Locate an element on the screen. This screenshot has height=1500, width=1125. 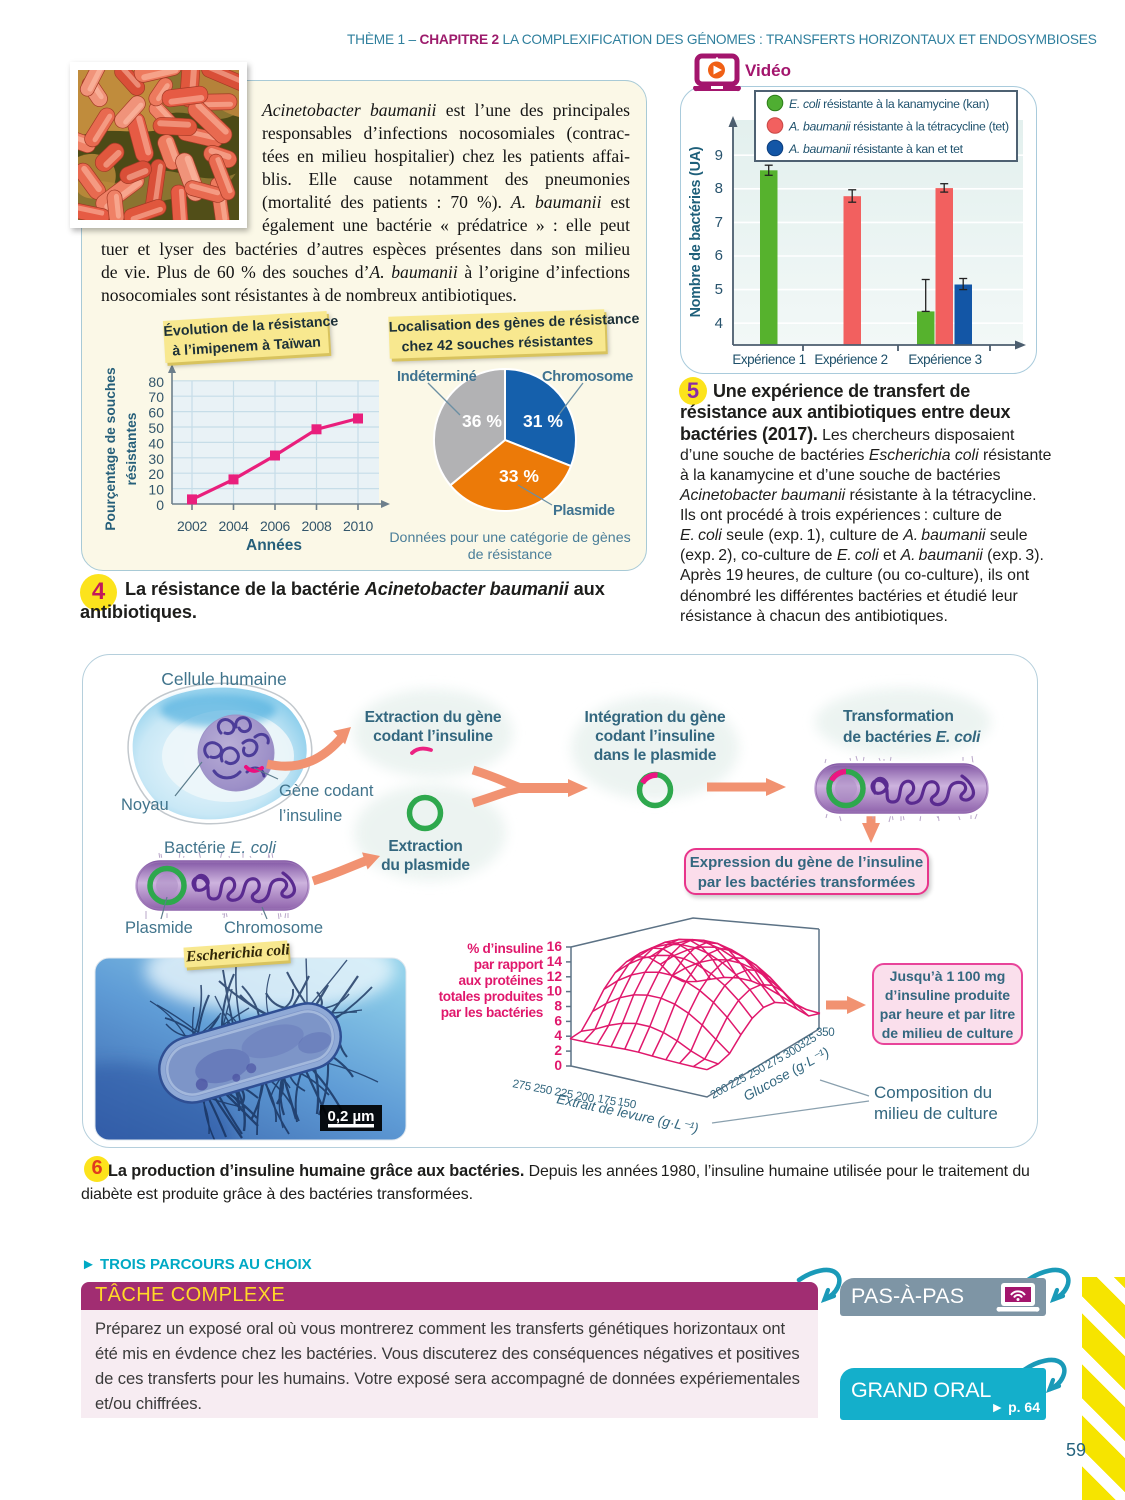
svg-text: 50 is located at coordinates (156, 428).